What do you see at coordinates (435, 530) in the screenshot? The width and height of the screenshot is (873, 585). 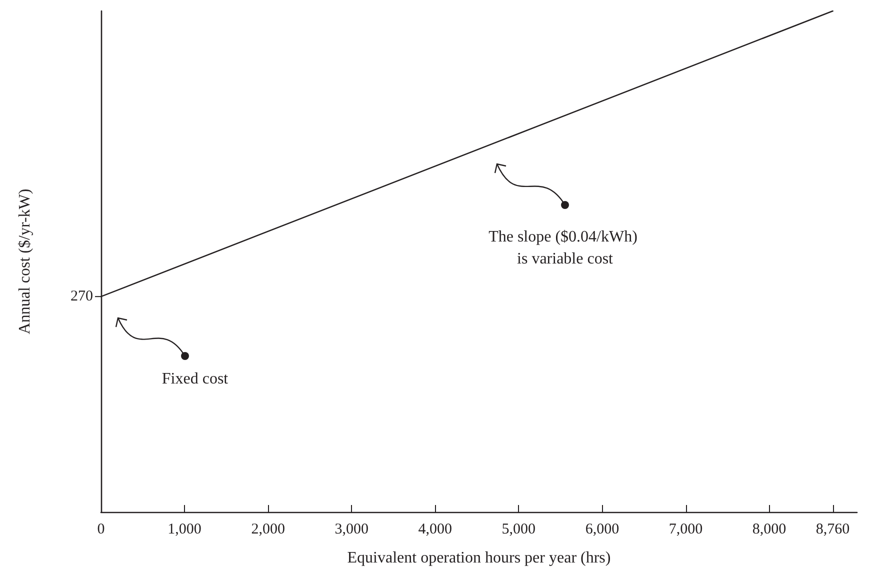 I see `x-tick-label: 4,000` at bounding box center [435, 530].